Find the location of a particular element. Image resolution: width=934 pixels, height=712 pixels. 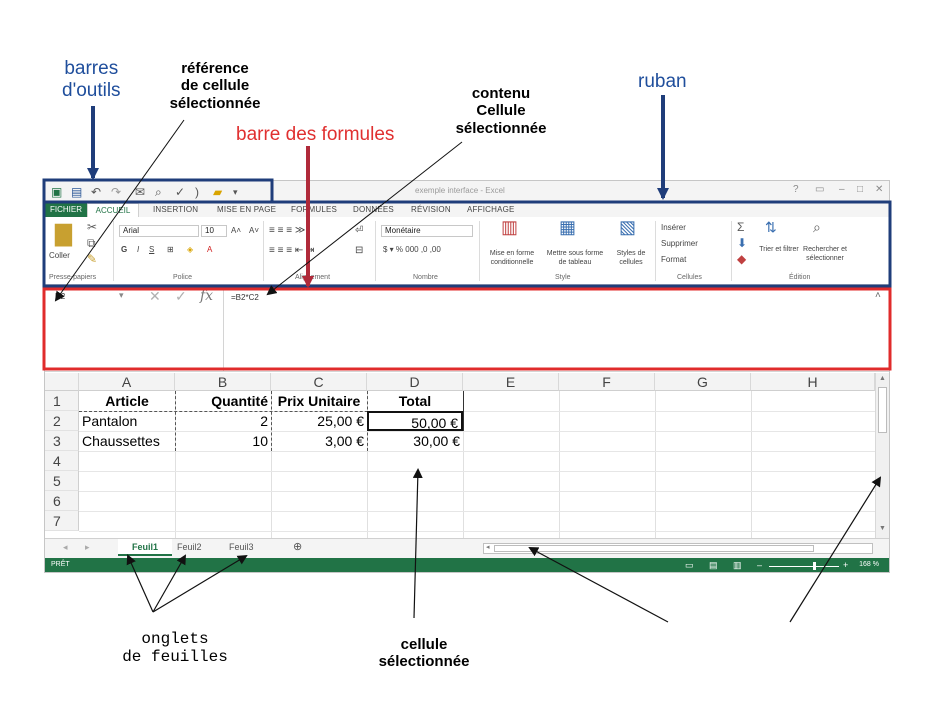

column-header: F is located at coordinates (607, 382).